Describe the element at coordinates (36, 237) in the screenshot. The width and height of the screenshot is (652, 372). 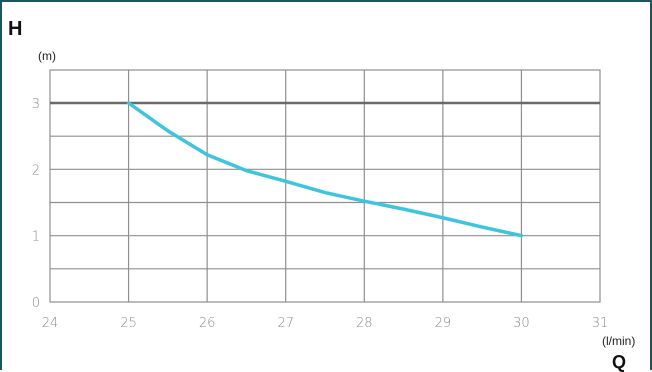
I see `y-tick-label: 1` at that location.